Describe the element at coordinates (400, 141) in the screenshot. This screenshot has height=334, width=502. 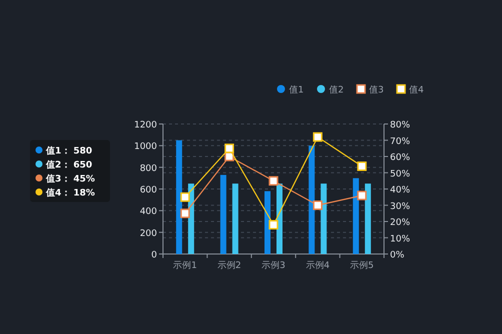
I see `y2-tick-label: 70%` at that location.